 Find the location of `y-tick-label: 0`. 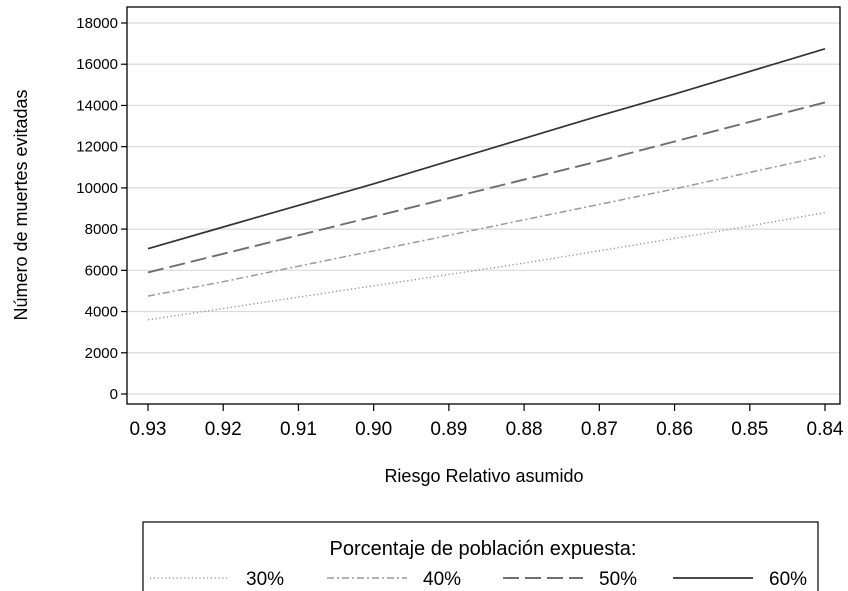

y-tick-label: 0 is located at coordinates (114, 394).